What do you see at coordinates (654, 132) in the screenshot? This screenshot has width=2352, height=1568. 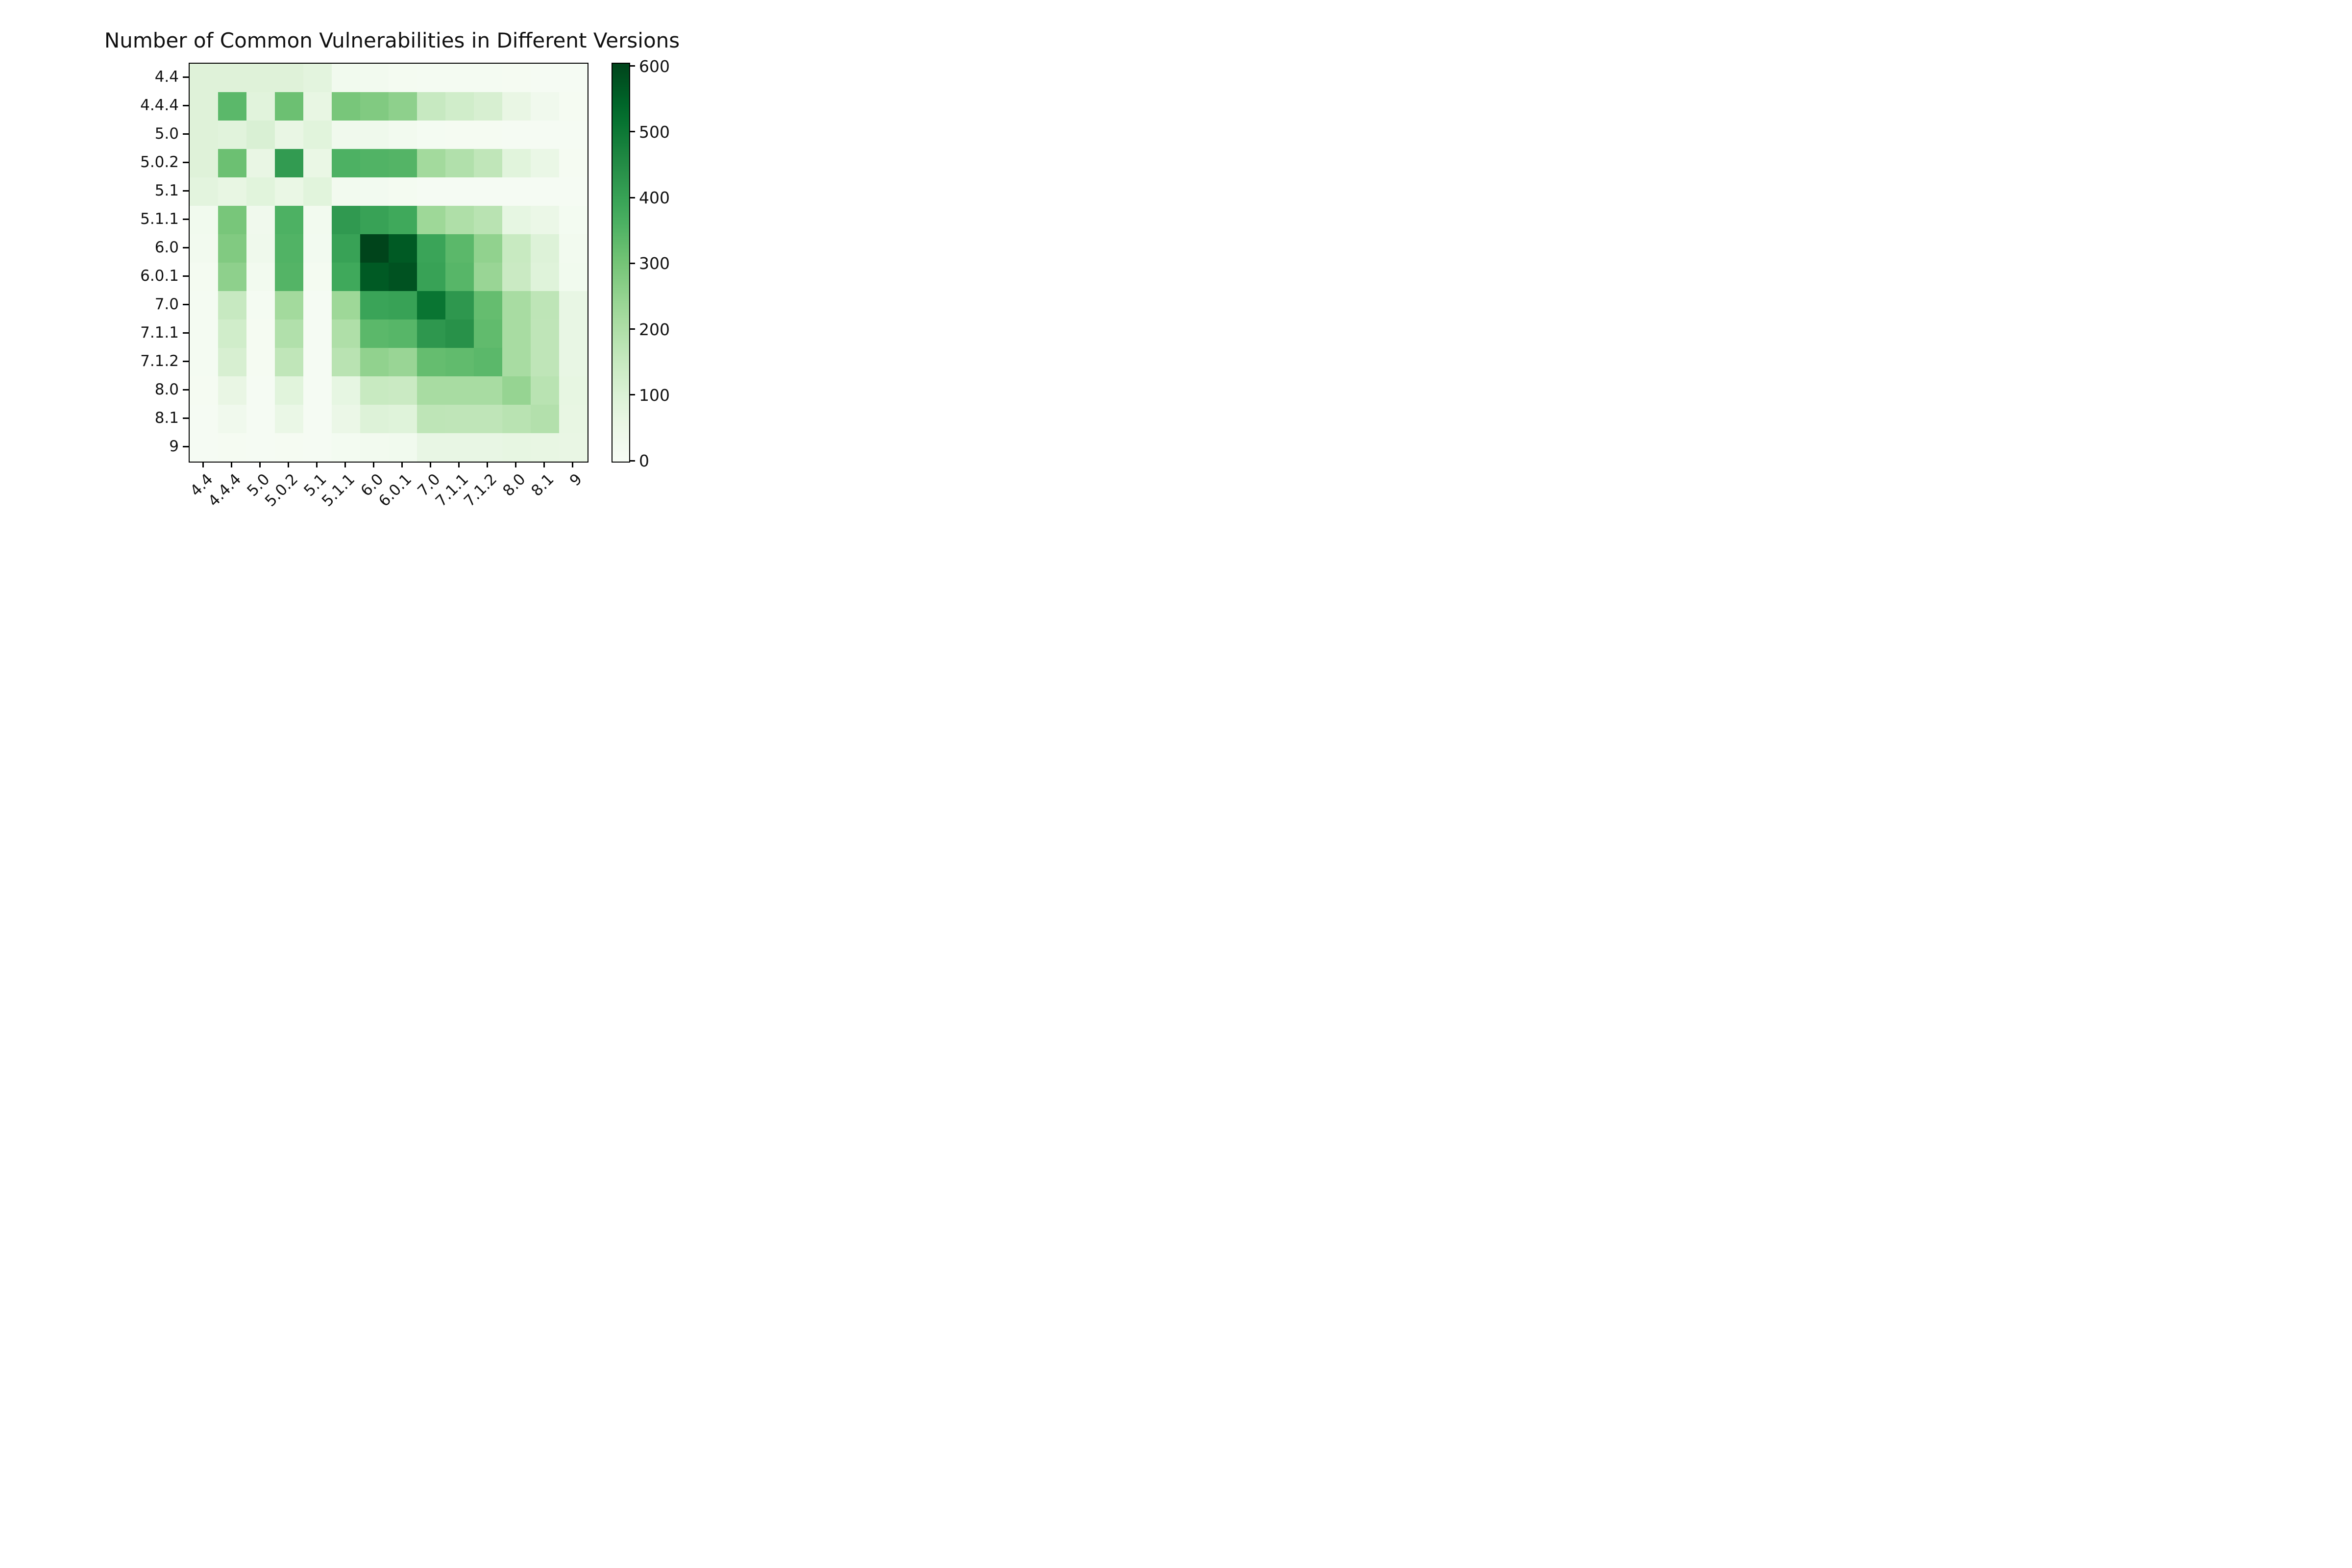 I see `colorbar-tick-label: 500` at bounding box center [654, 132].